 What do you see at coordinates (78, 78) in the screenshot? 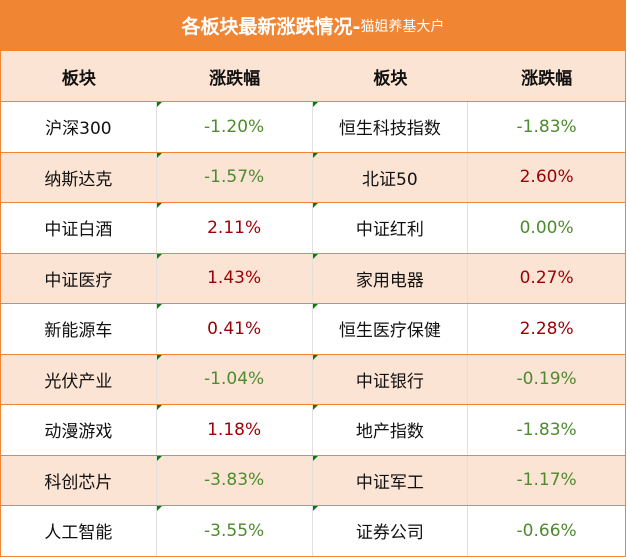
I see `header-sector-1: 板块` at bounding box center [78, 78].